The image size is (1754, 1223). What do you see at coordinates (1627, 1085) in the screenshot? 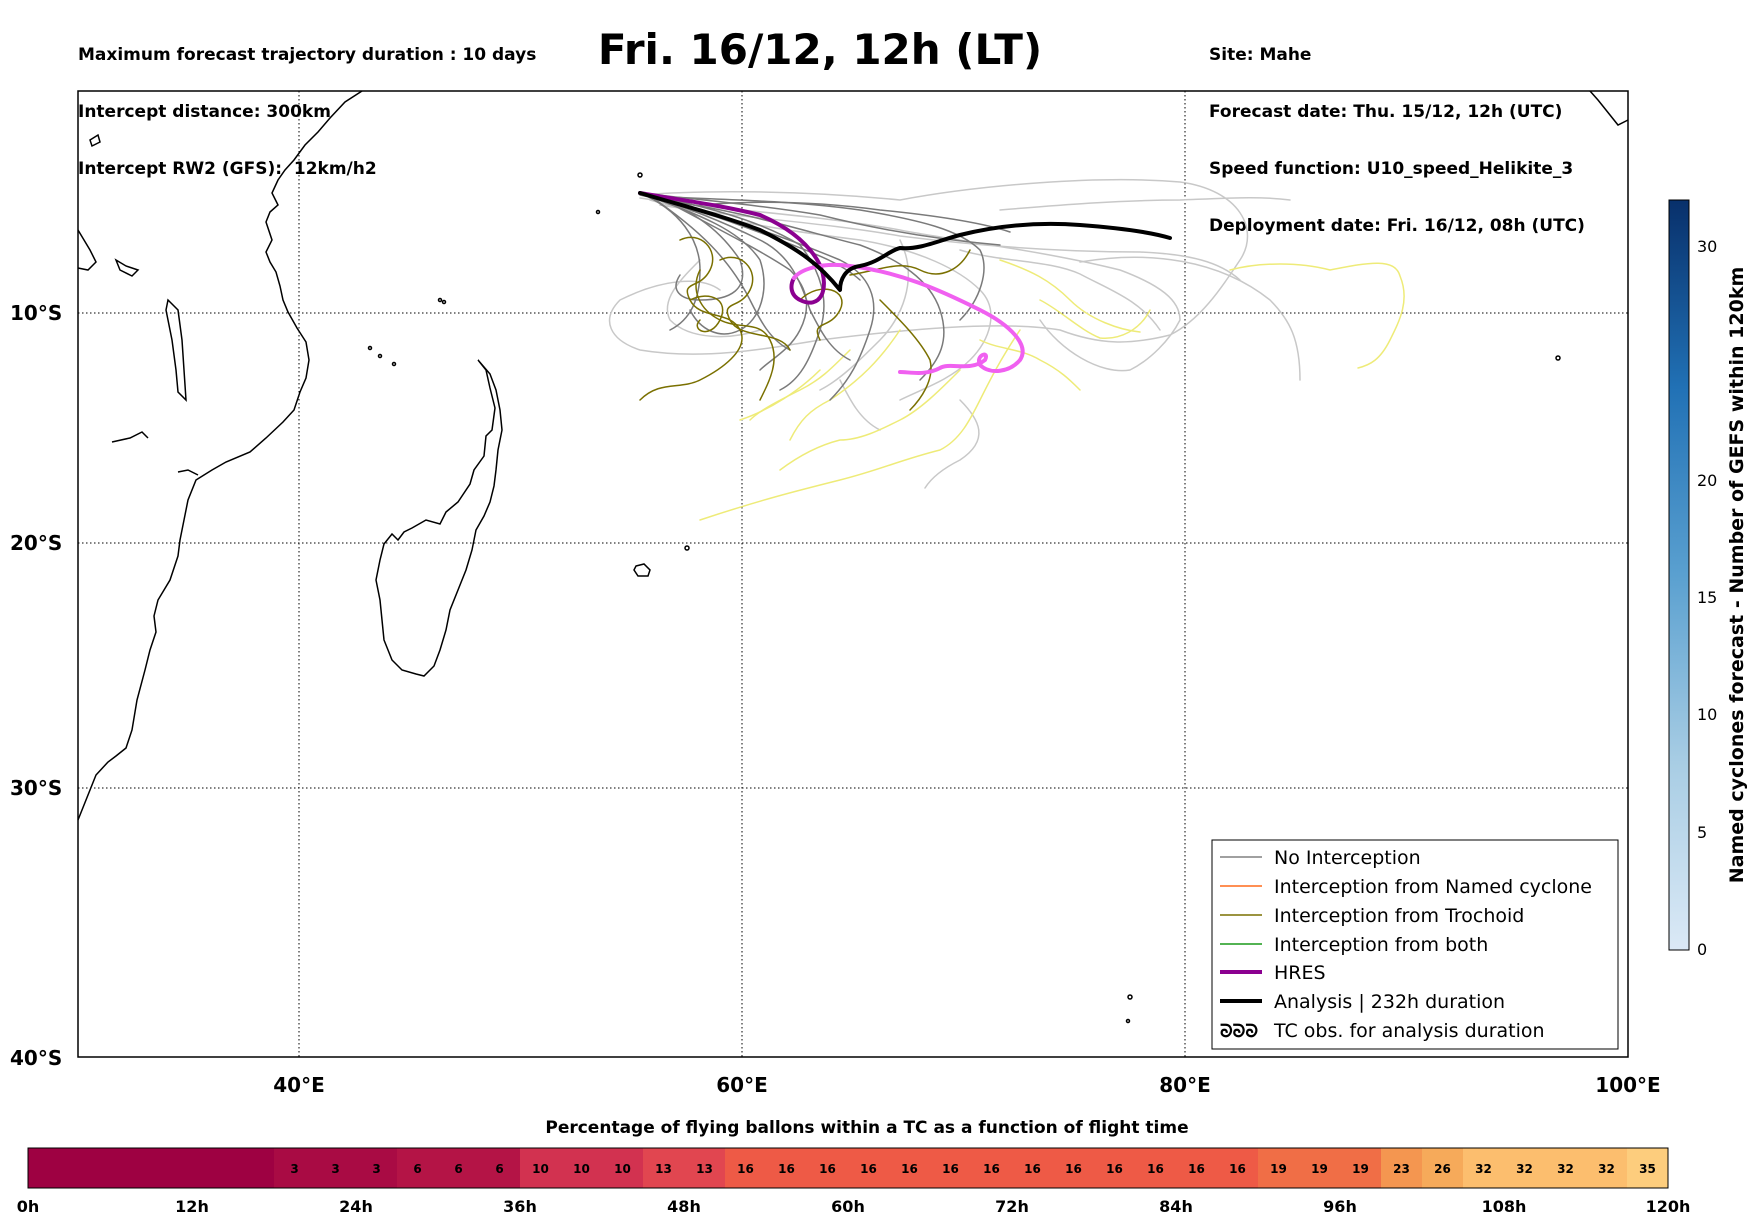
I see `lon-tick-100e: 100°E` at bounding box center [1627, 1085].